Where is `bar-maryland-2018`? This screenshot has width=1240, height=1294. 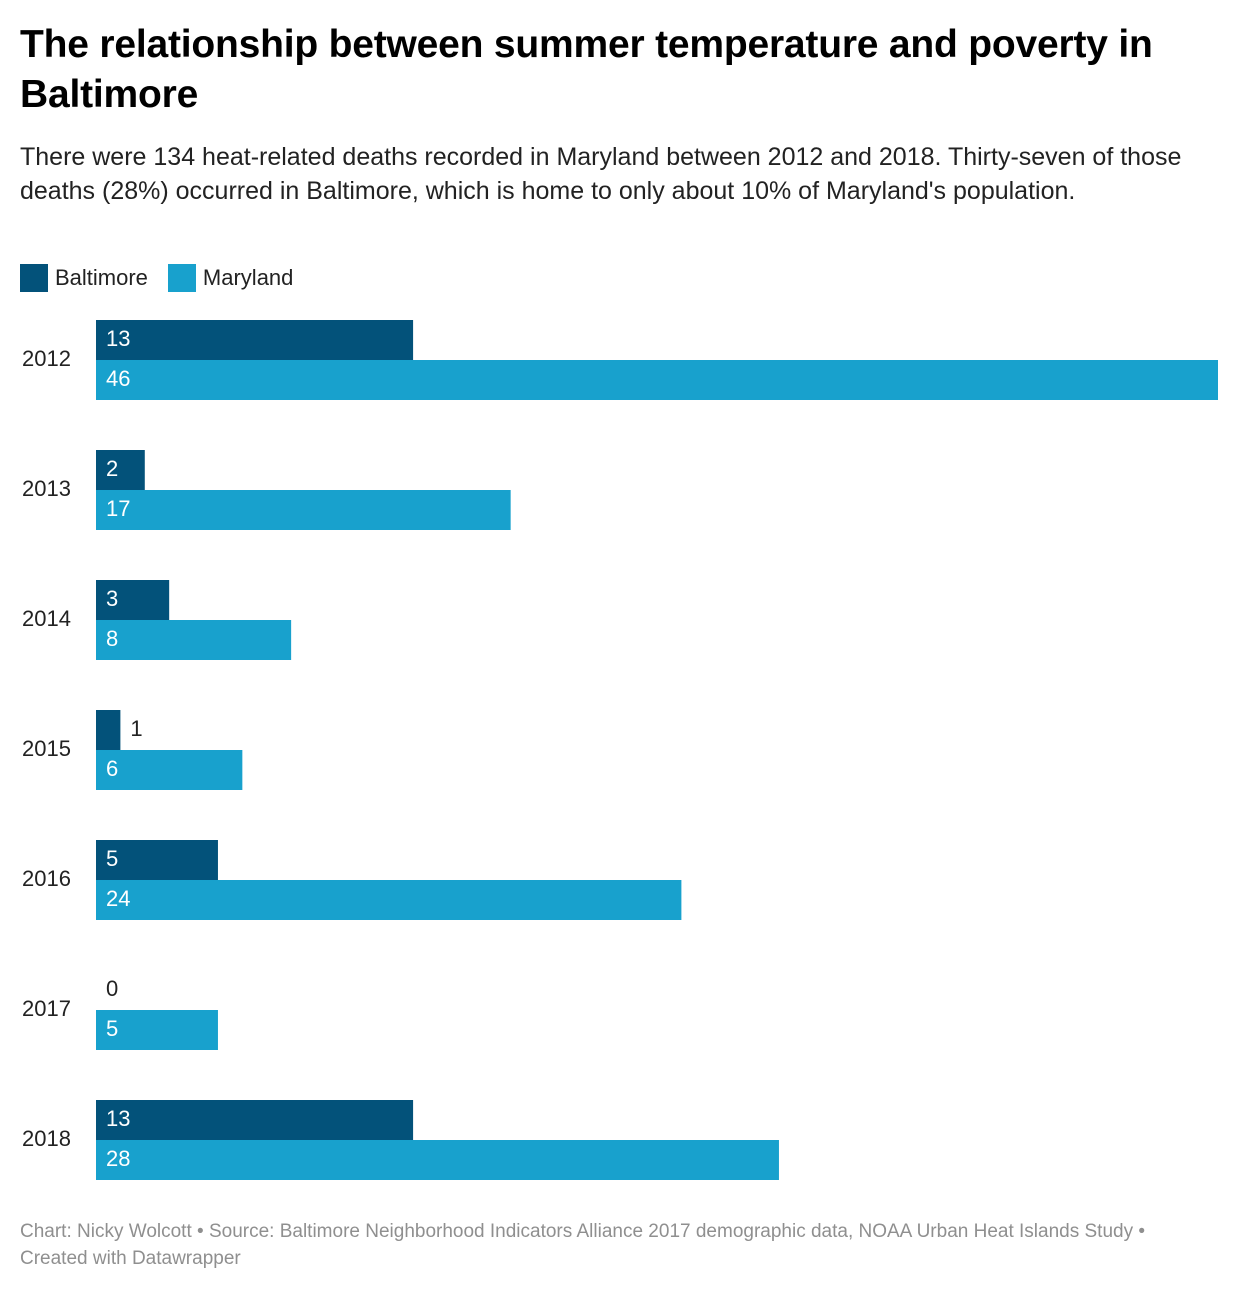
bar-maryland-2018 is located at coordinates (437, 1160).